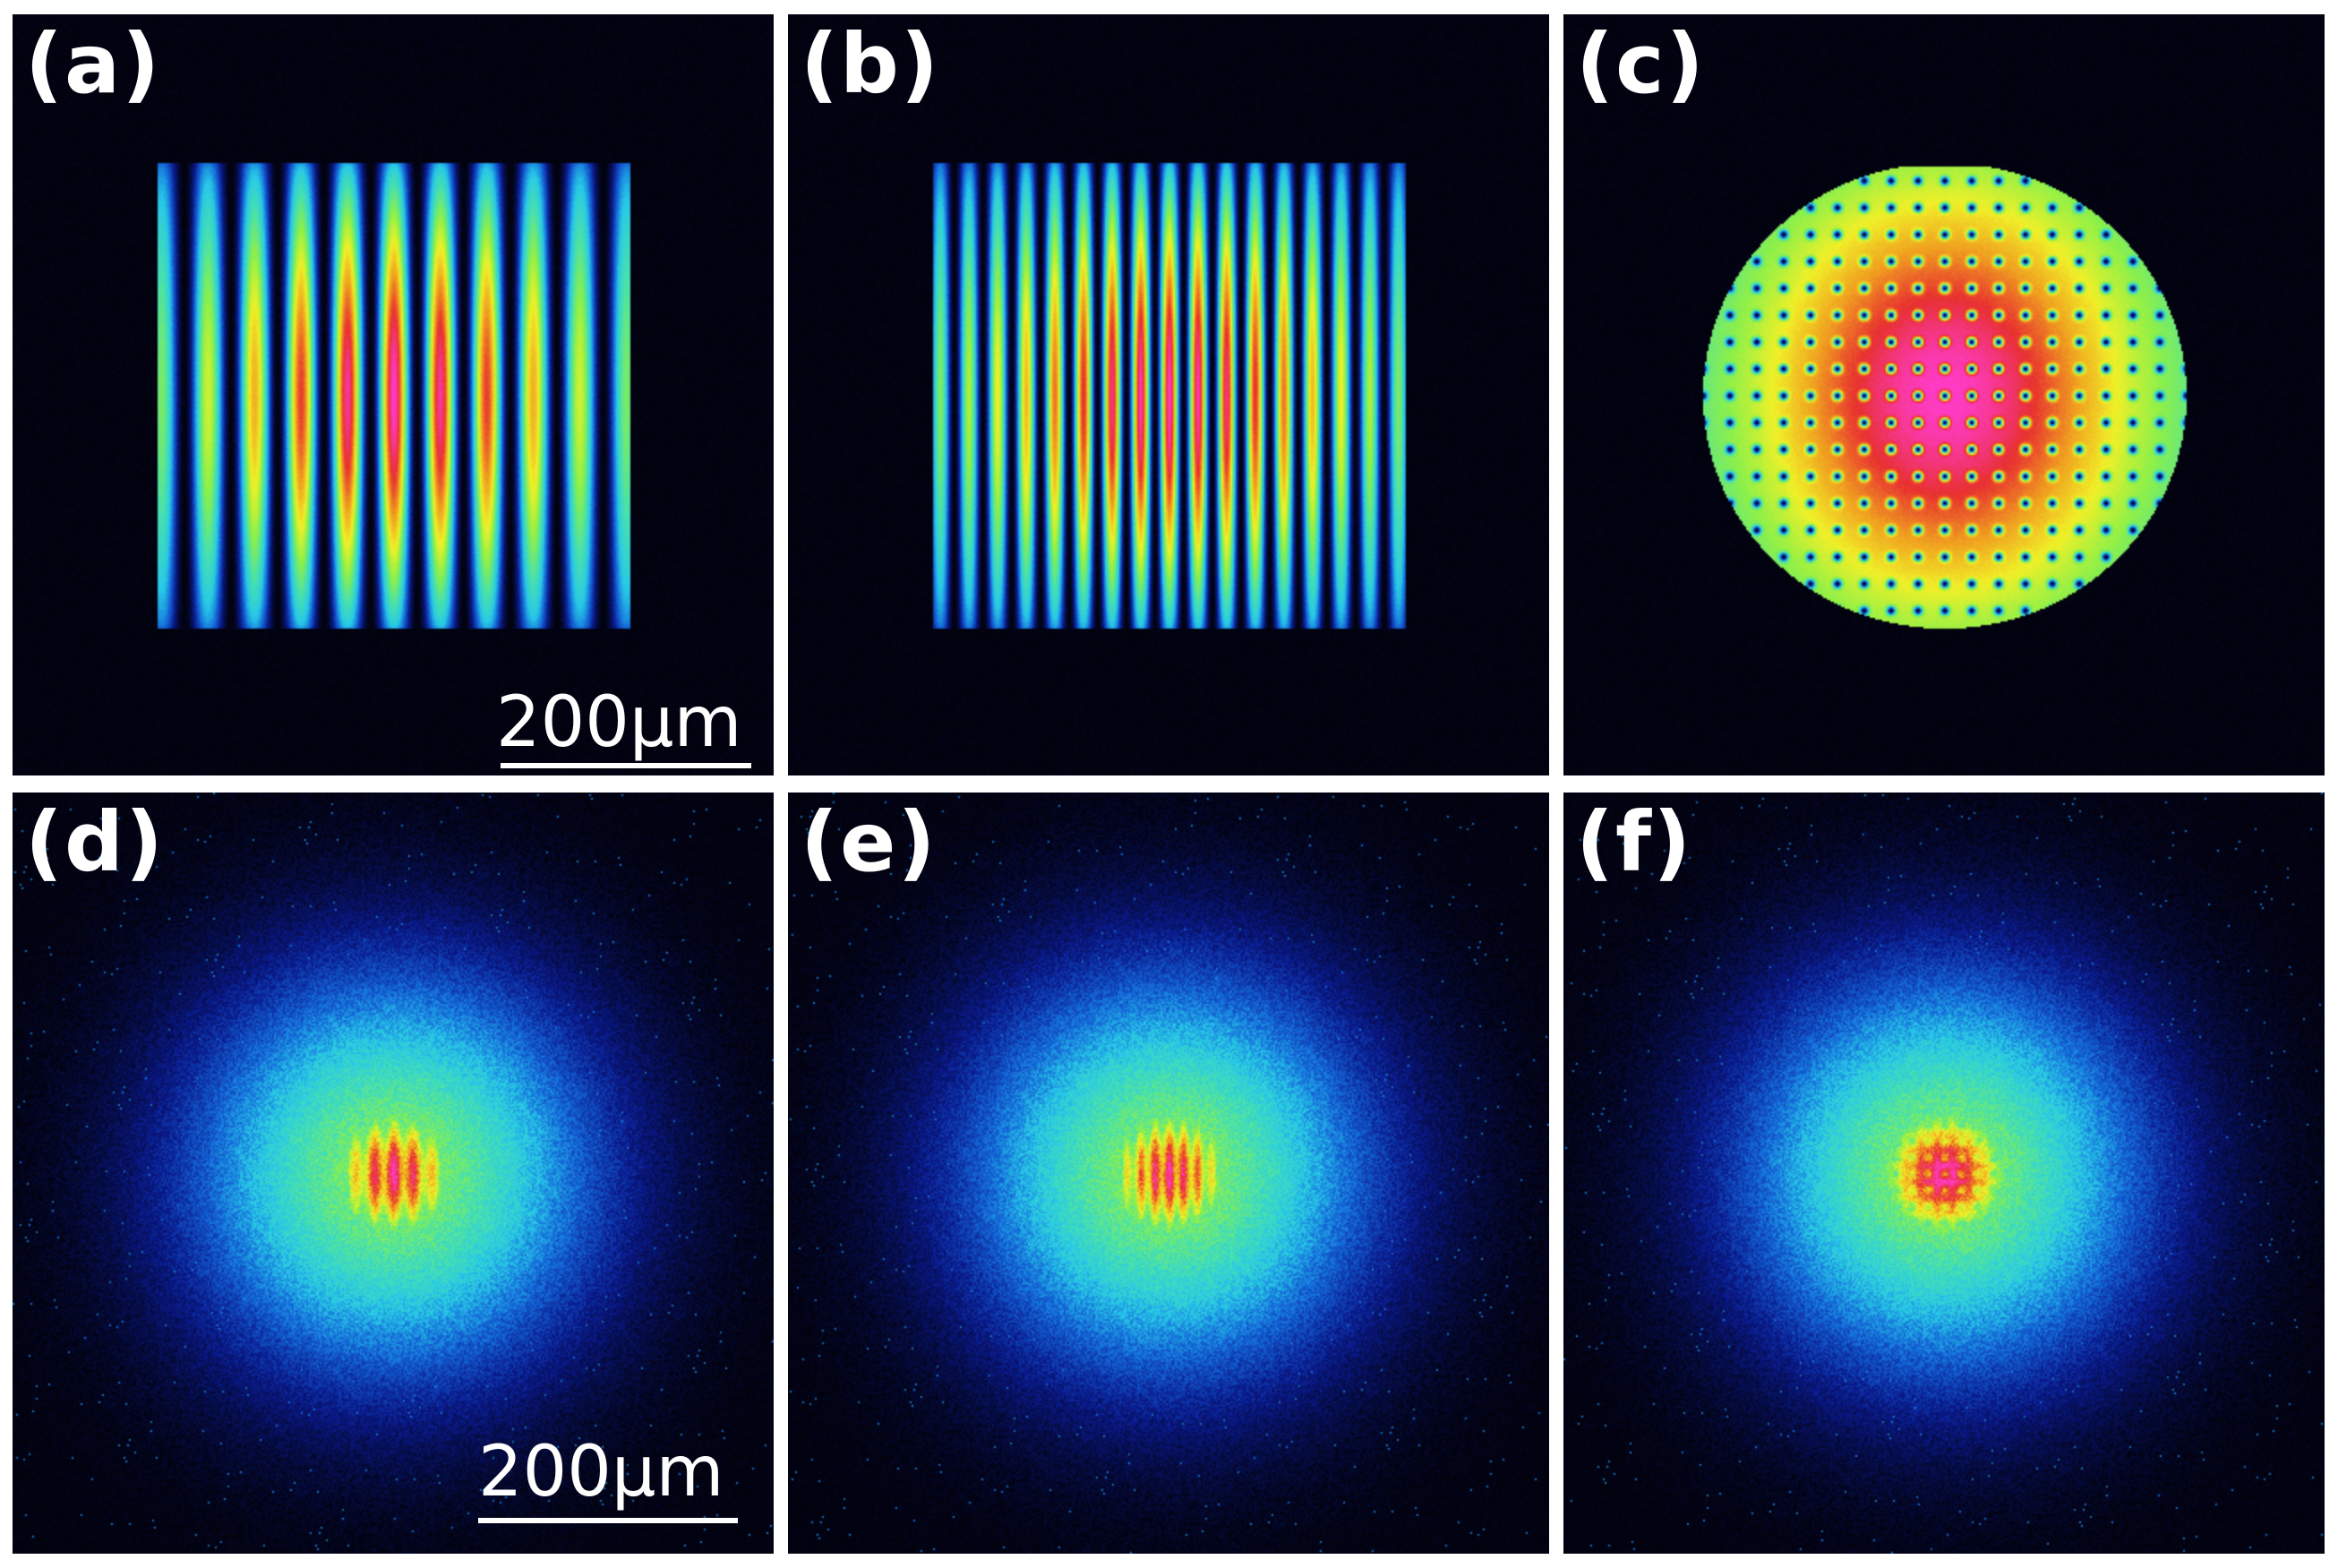 This screenshot has width=2338, height=1568. I want to click on panel-label-f: (f), so click(1635, 842).